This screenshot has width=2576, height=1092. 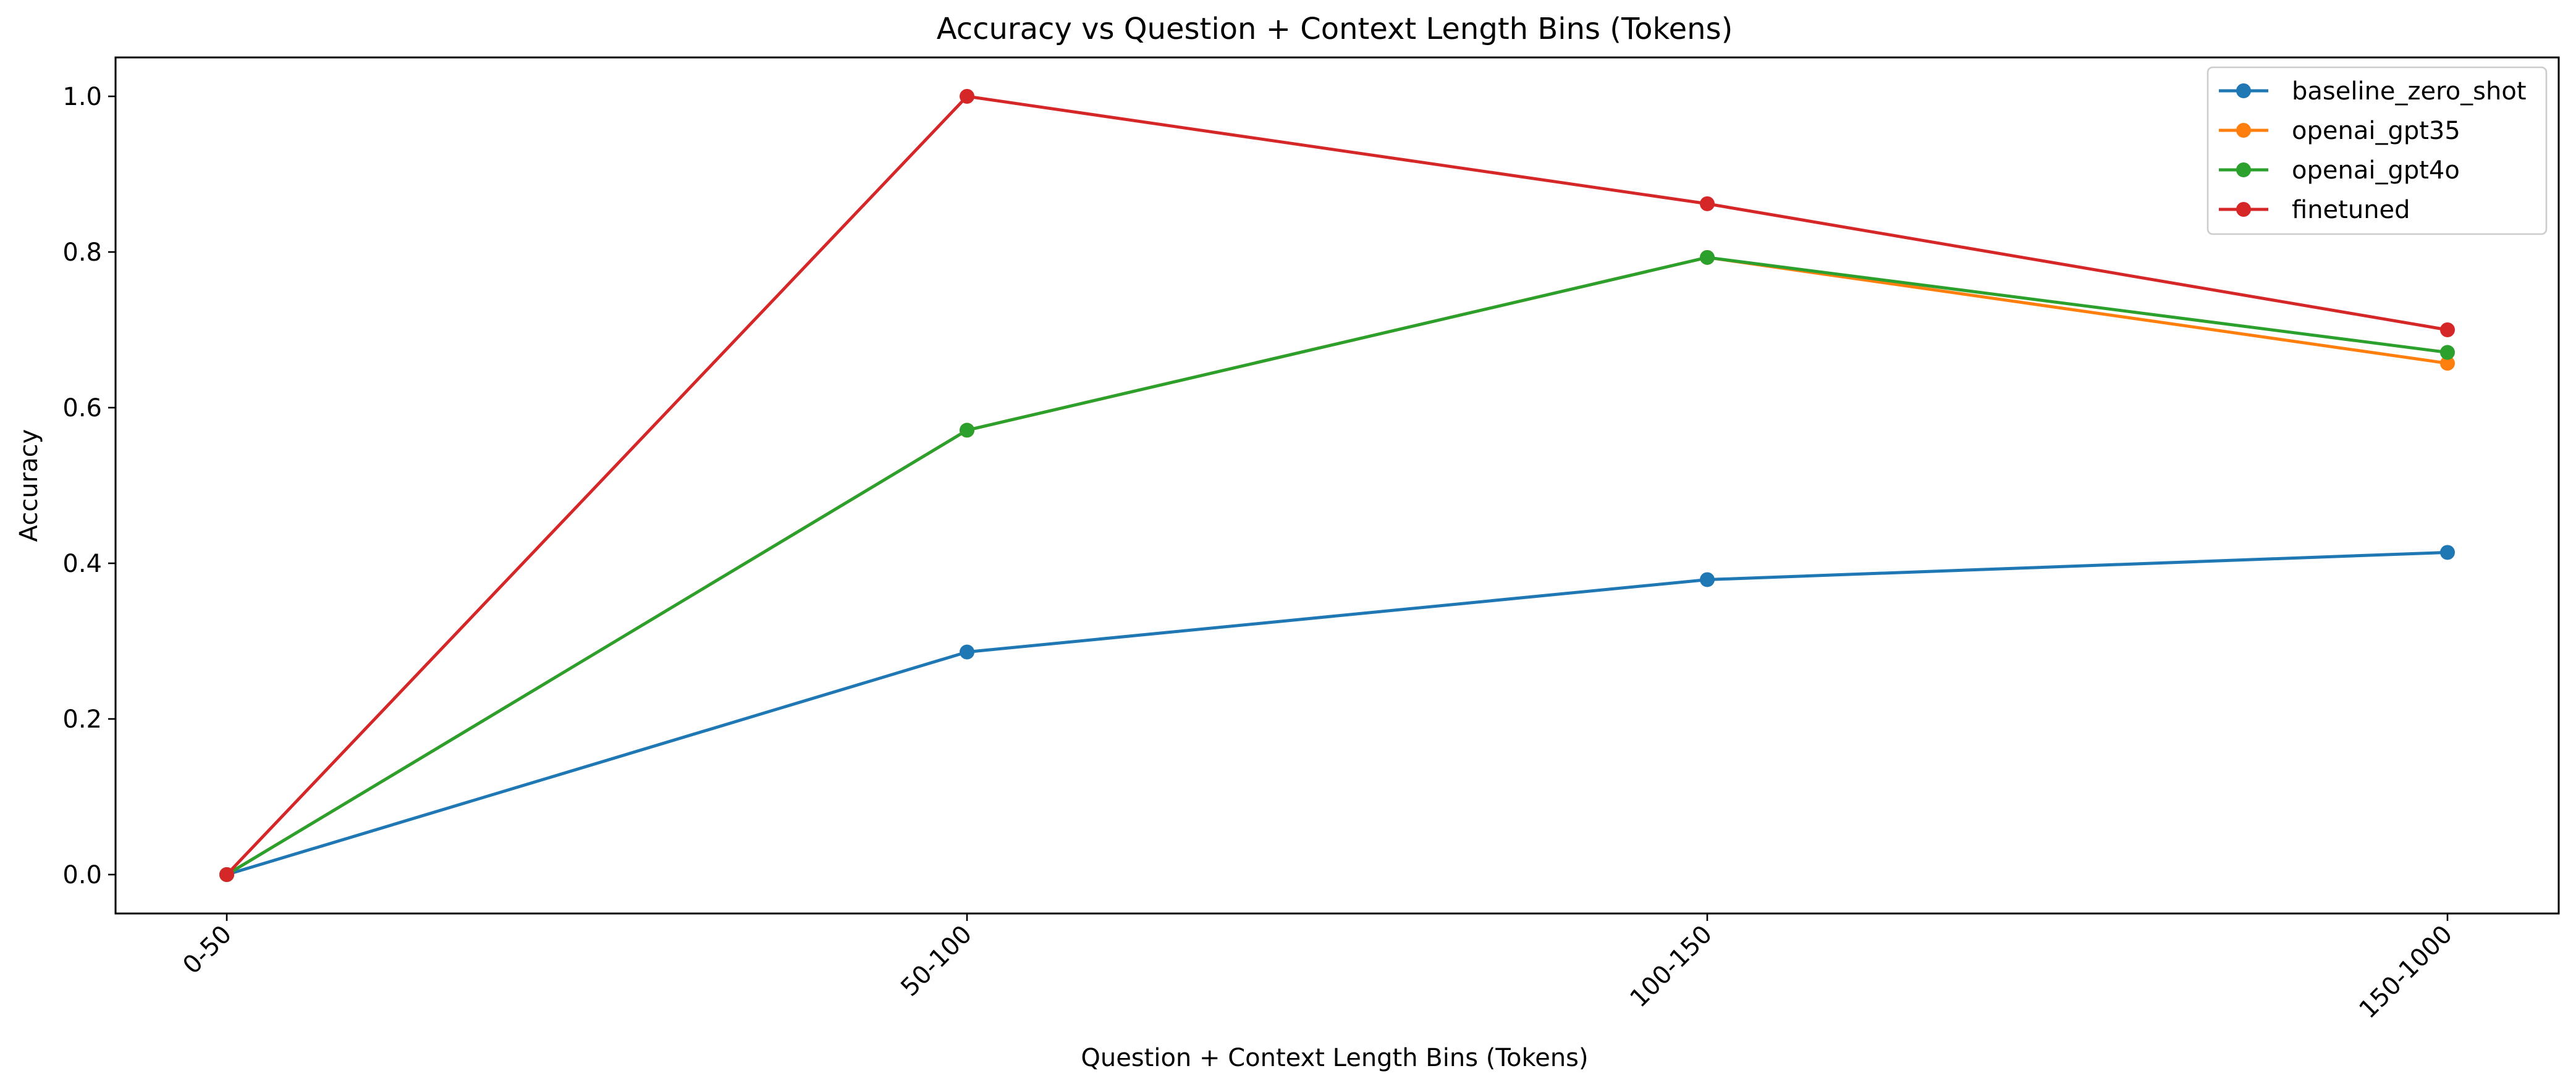 What do you see at coordinates (2243, 130) in the screenshot?
I see `legend-marker-openai-gpt35` at bounding box center [2243, 130].